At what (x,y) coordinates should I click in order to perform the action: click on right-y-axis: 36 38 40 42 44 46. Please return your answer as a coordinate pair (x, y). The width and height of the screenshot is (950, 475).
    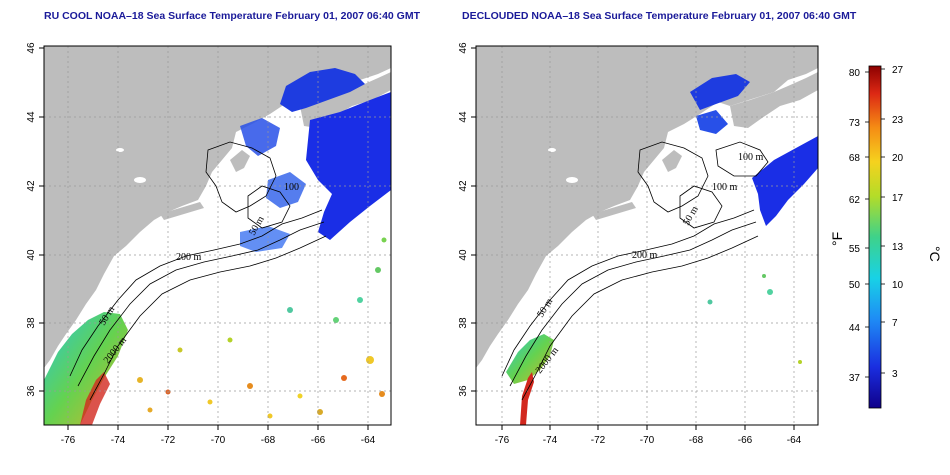
    Looking at the image, I should click on (467, 219).